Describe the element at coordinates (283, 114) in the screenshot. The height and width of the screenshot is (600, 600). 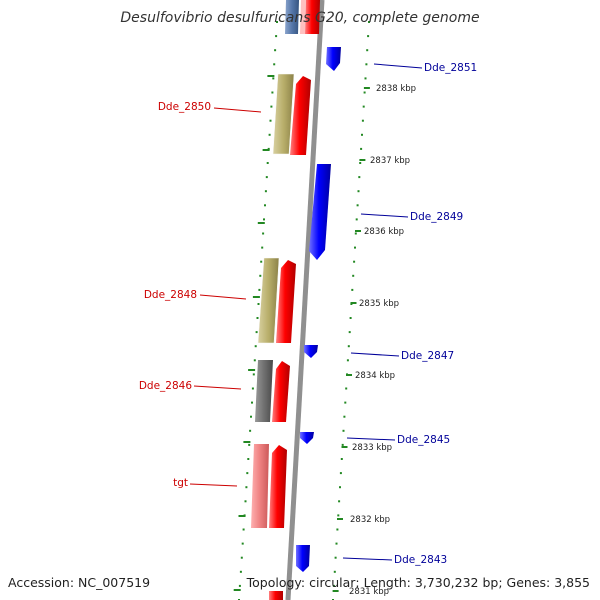
I see `gene-dde-2850-khaki` at that location.